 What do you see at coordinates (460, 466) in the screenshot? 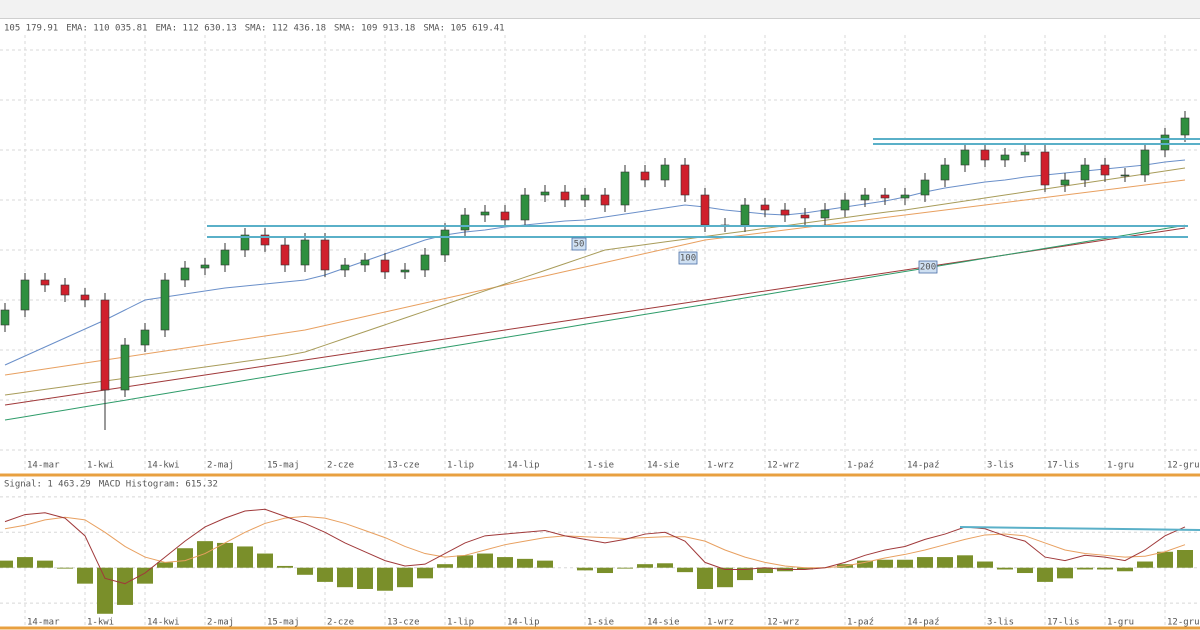
I see `x-tick-label: 1-lip` at bounding box center [460, 466].